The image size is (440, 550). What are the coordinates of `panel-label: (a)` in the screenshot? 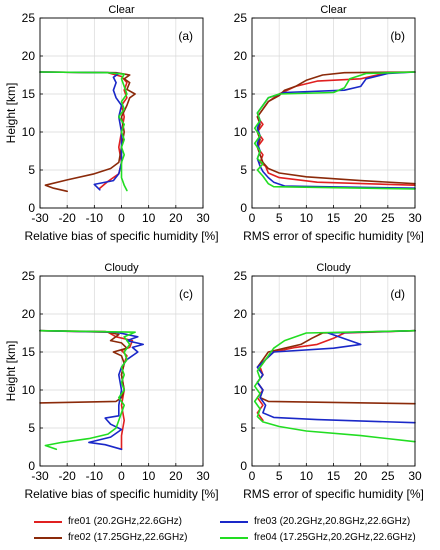 It's located at (185, 36).